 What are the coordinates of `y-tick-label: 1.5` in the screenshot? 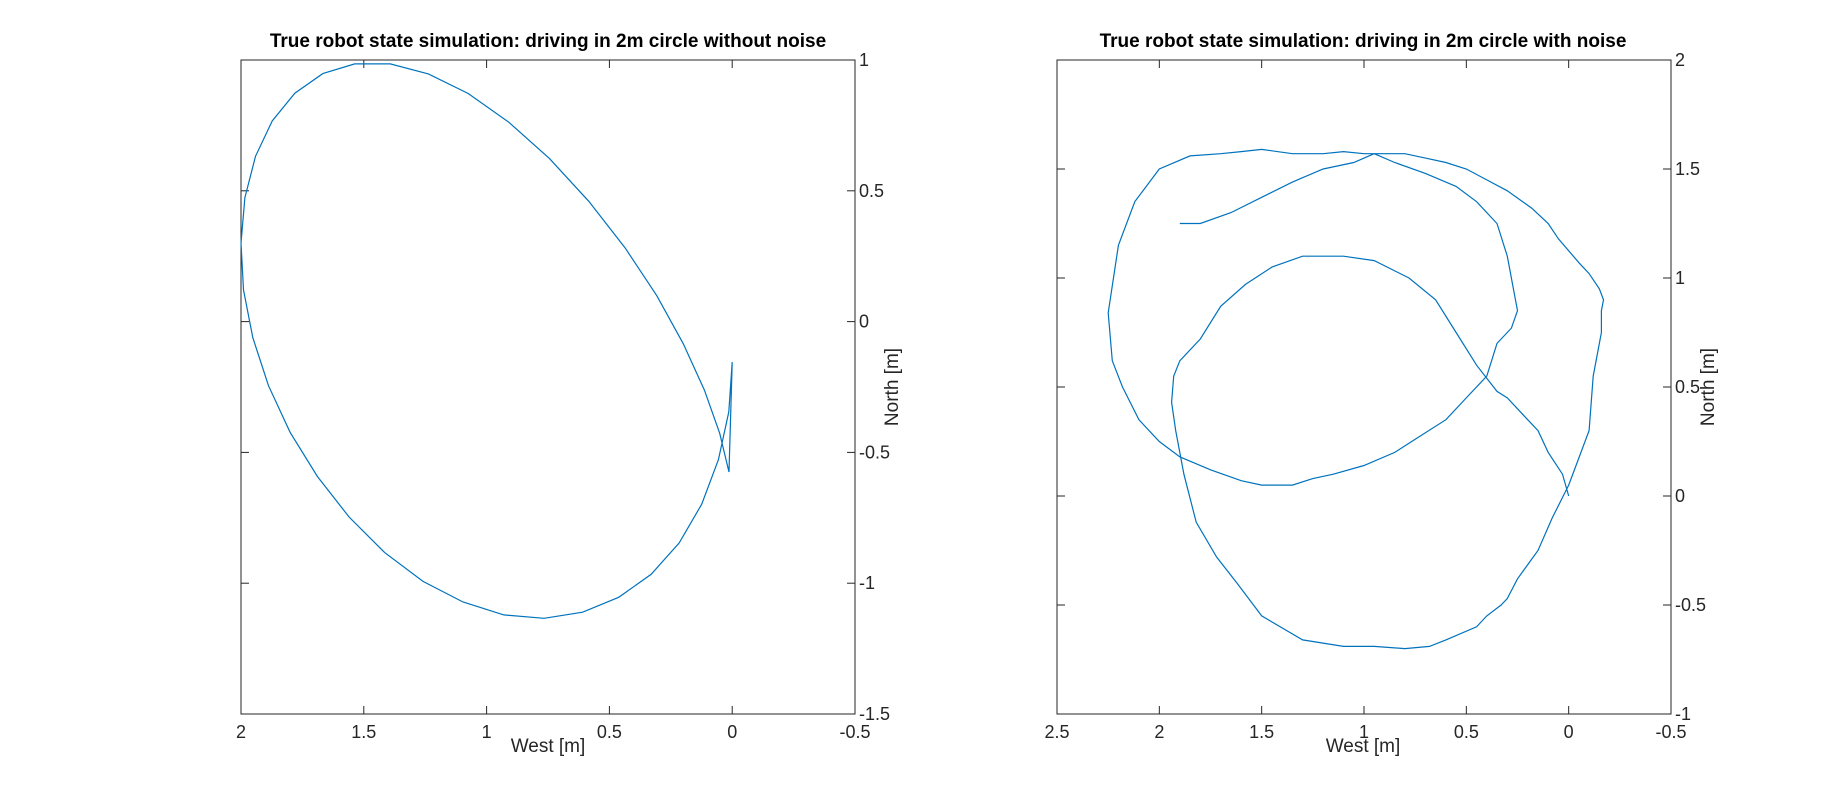 It's located at (1687, 169).